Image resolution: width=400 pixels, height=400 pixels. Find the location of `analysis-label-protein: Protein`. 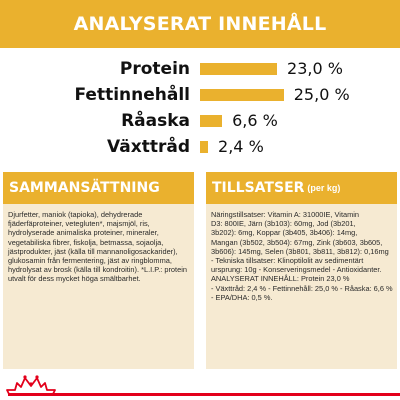

analysis-label-protein: Protein is located at coordinates (154, 69).